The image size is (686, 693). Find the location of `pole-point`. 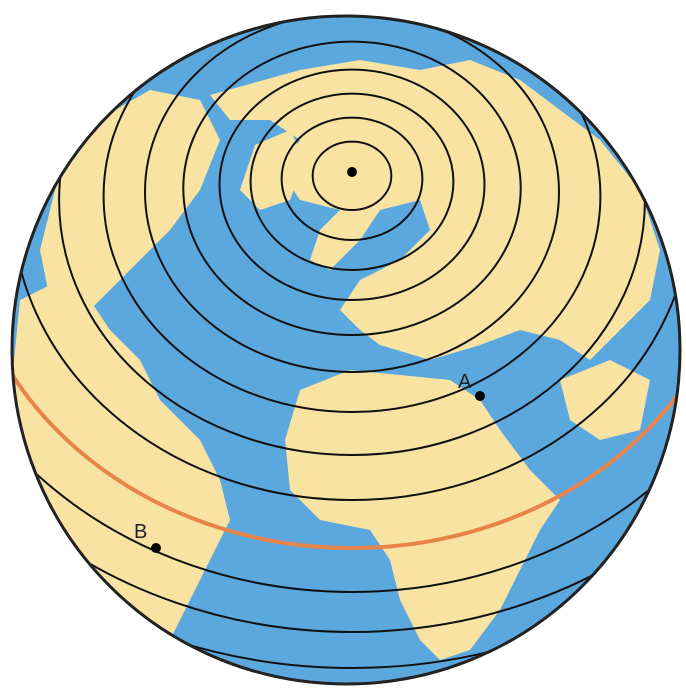

pole-point is located at coordinates (352, 172).